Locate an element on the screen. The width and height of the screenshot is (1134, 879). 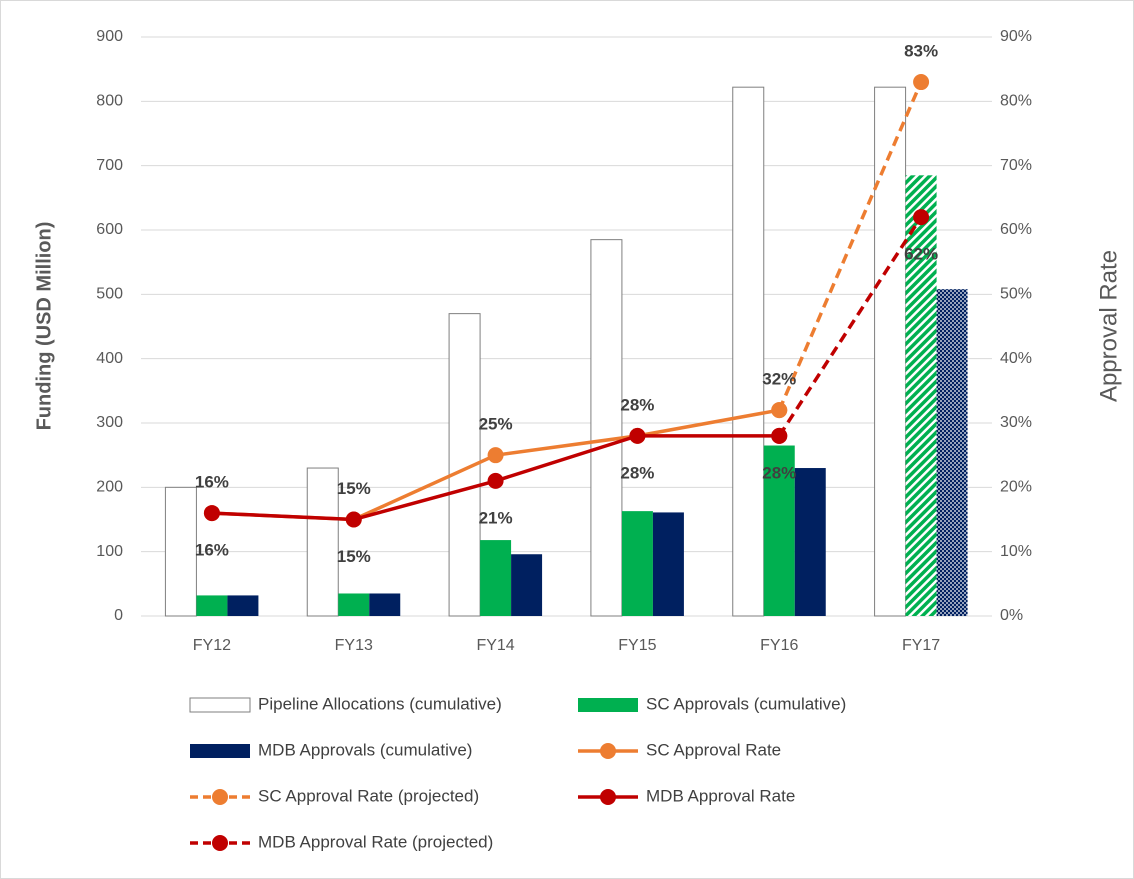
y-tick-label: 800 is located at coordinates (109, 101).